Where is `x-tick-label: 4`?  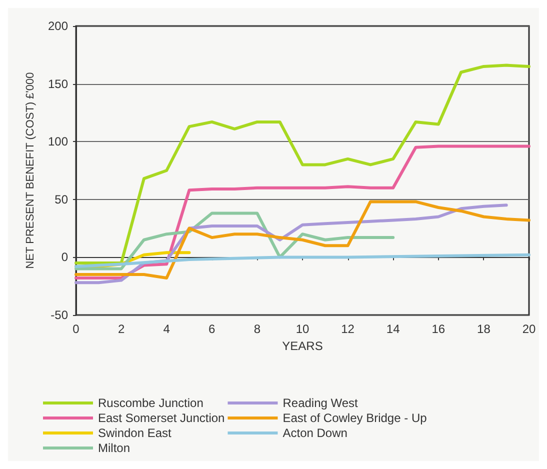
x-tick-label: 4 is located at coordinates (166, 329).